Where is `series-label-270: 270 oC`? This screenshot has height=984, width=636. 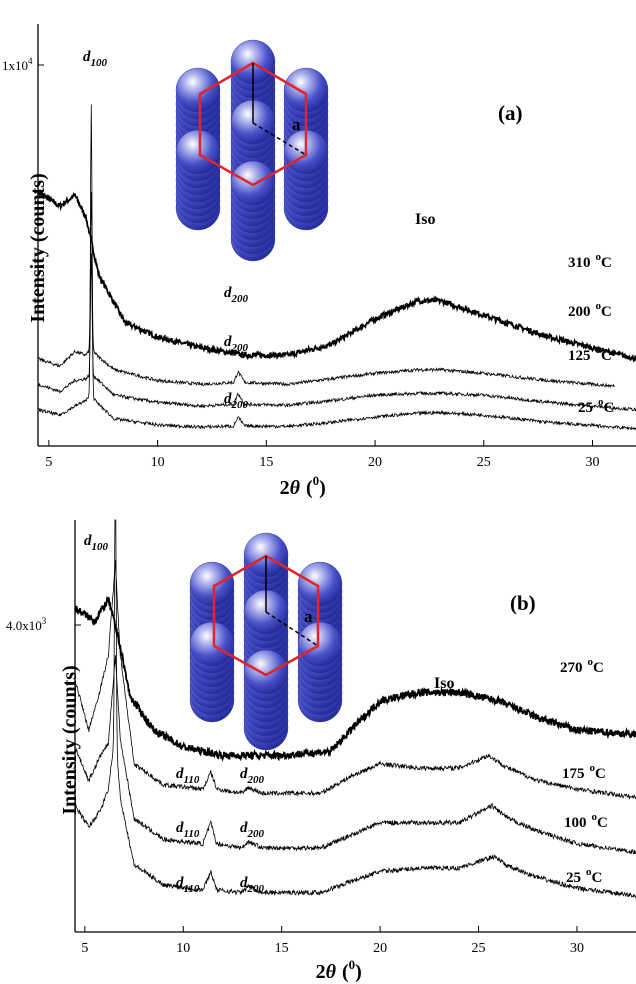 series-label-270: 270 oC is located at coordinates (582, 666).